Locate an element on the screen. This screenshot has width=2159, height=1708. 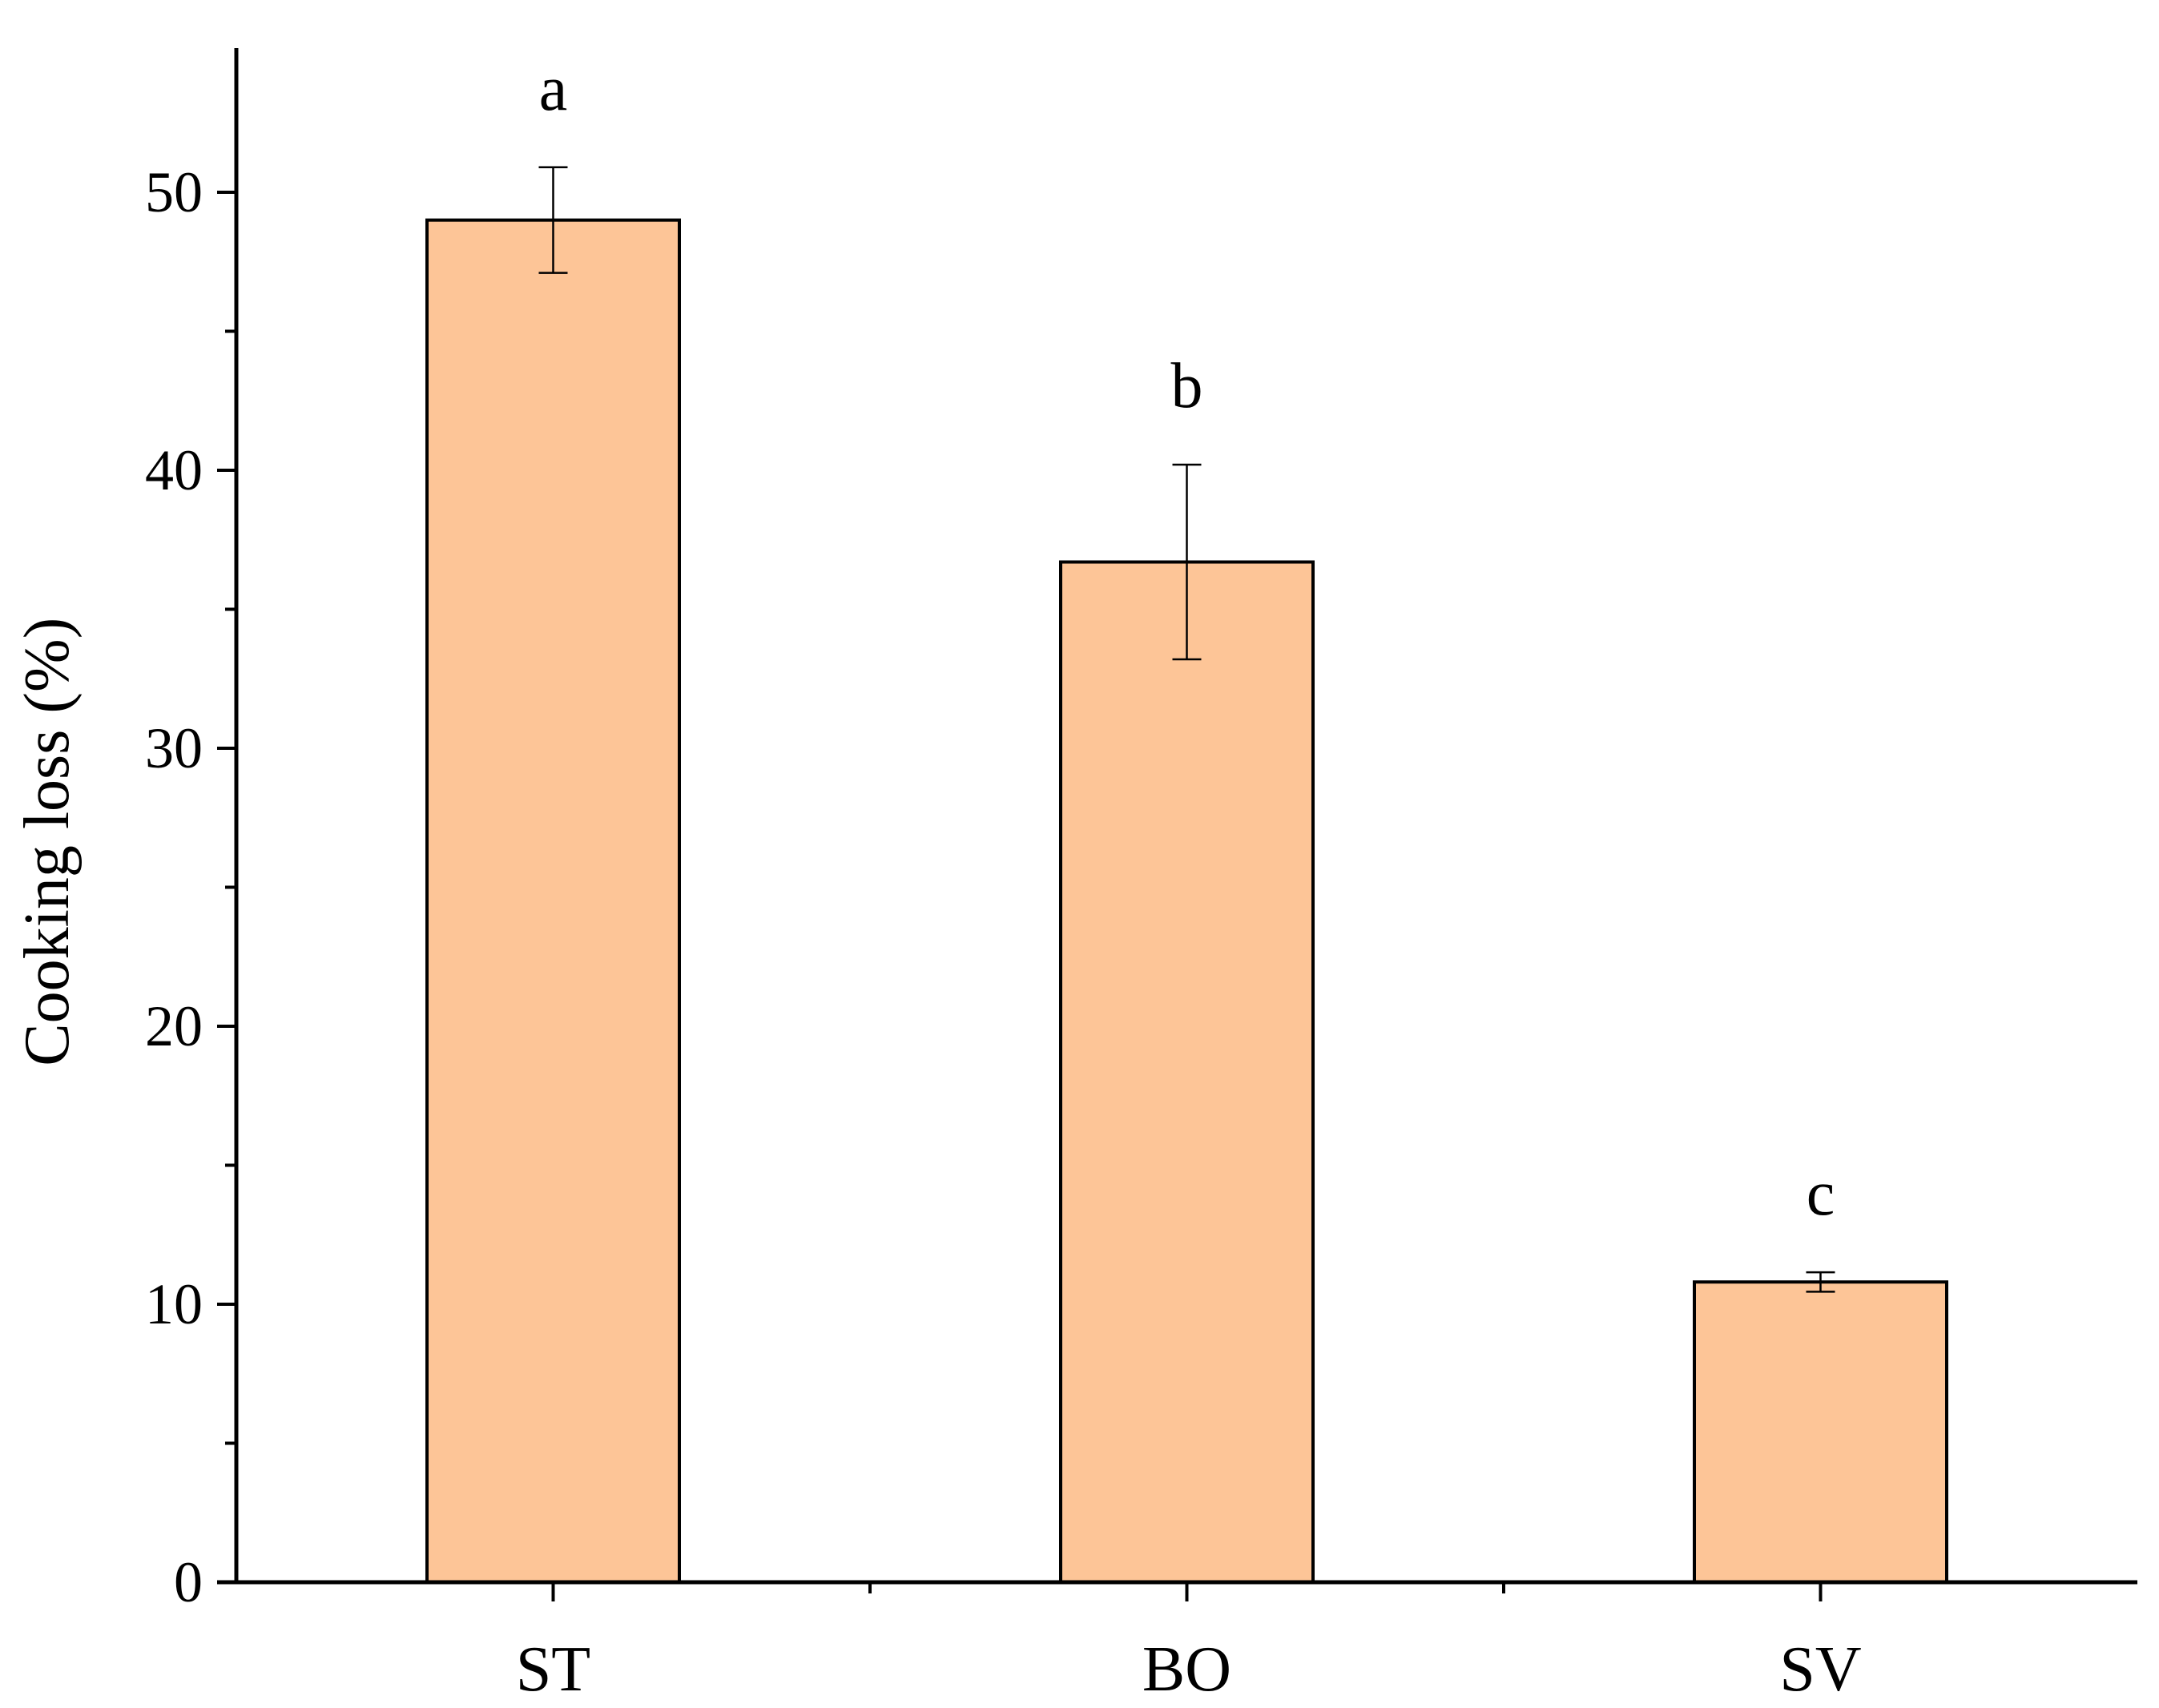
significance-letter-sv: c is located at coordinates (1821, 1194).